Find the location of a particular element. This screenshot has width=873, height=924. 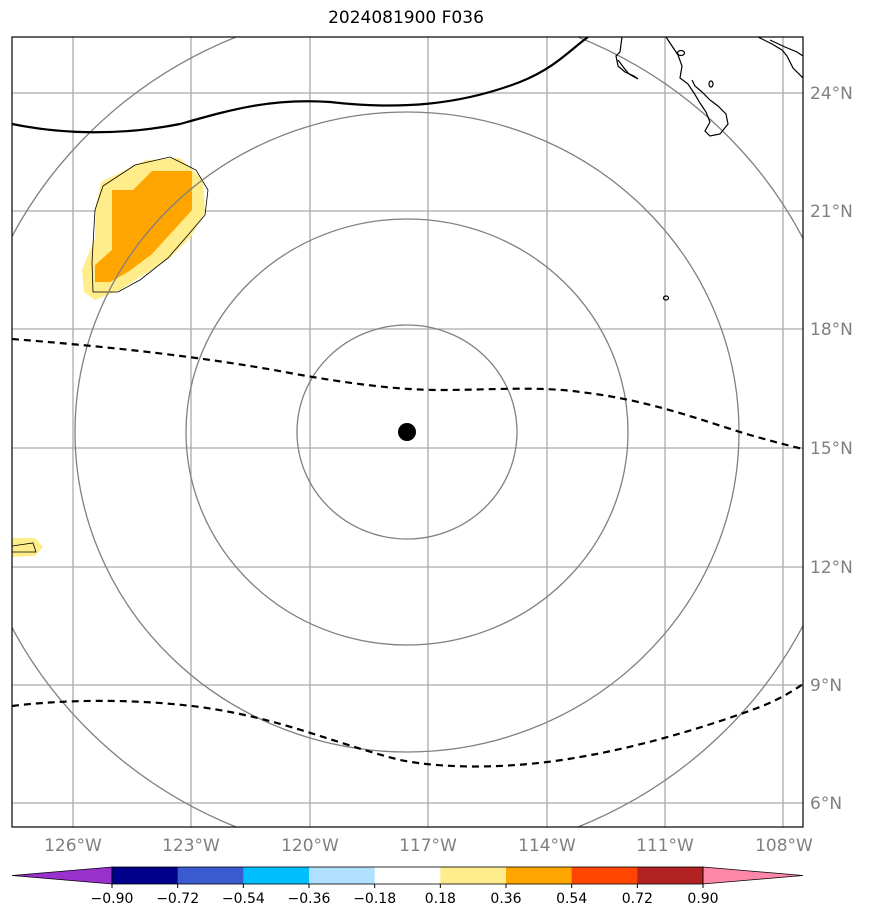

colorbar-tick-label: 0.90 is located at coordinates (702, 899).